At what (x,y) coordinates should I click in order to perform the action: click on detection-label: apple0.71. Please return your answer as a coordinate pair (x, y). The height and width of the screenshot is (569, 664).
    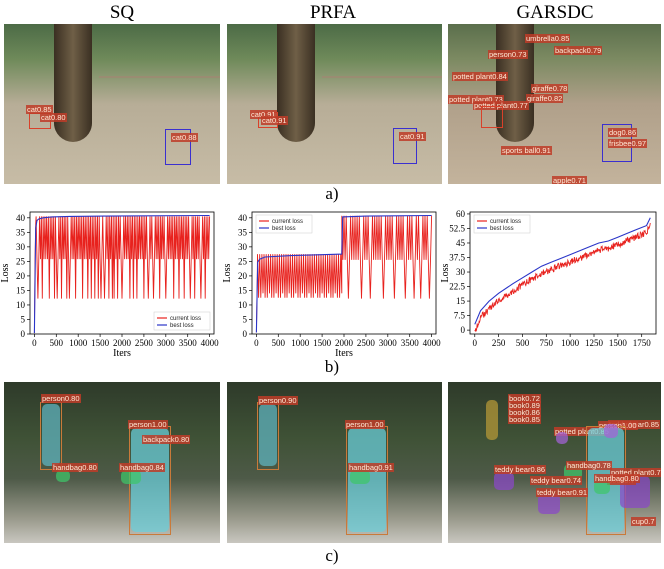
    Looking at the image, I should click on (569, 180).